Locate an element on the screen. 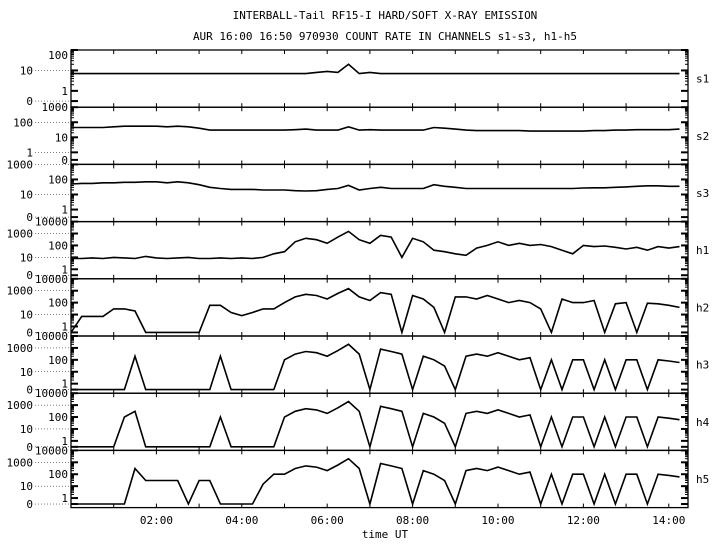  series-line-h5 is located at coordinates (375, 482).